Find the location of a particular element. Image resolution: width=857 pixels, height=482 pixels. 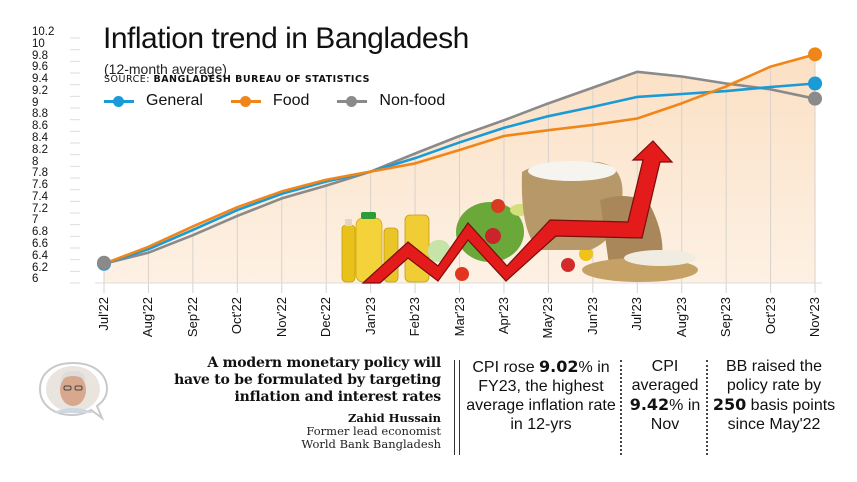

x-tick-label: Mar'23 is located at coordinates (459, 317).